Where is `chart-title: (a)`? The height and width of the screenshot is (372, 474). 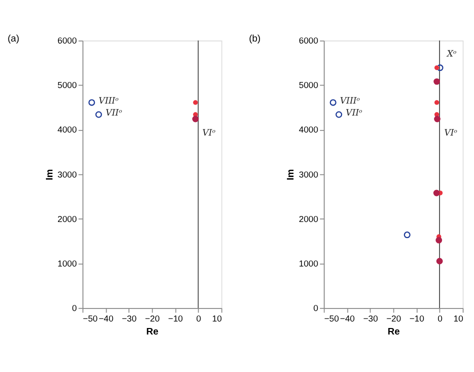 chart-title: (a) is located at coordinates (14, 38).